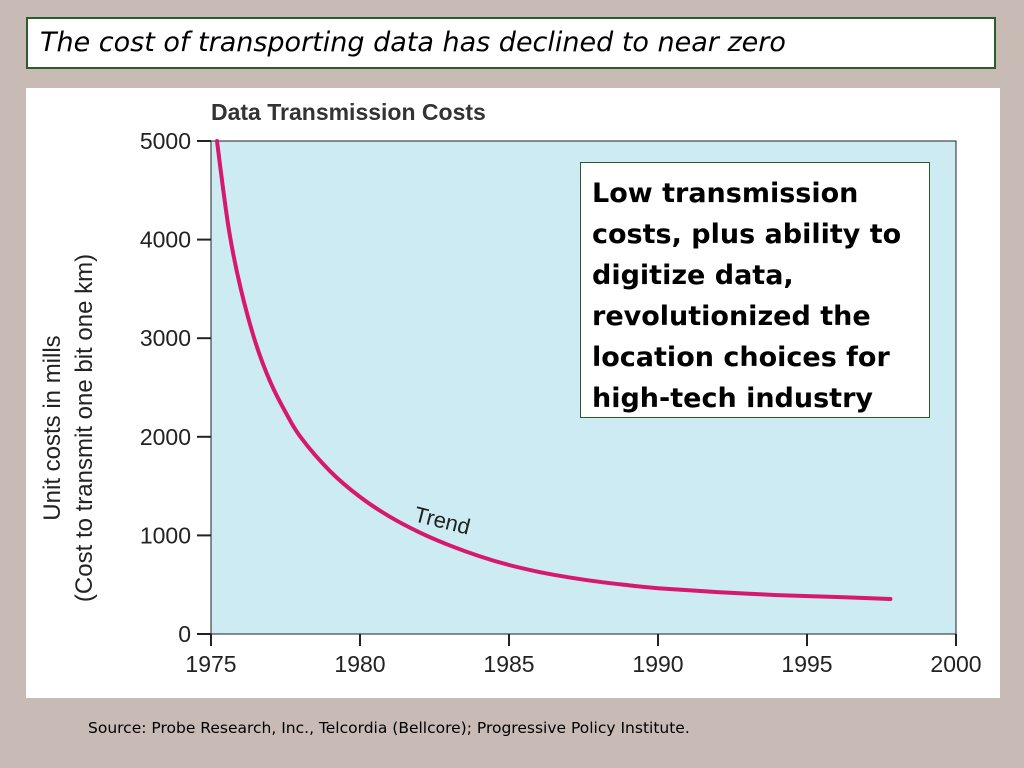  I want to click on y-tick-label: 4000, so click(165, 240).